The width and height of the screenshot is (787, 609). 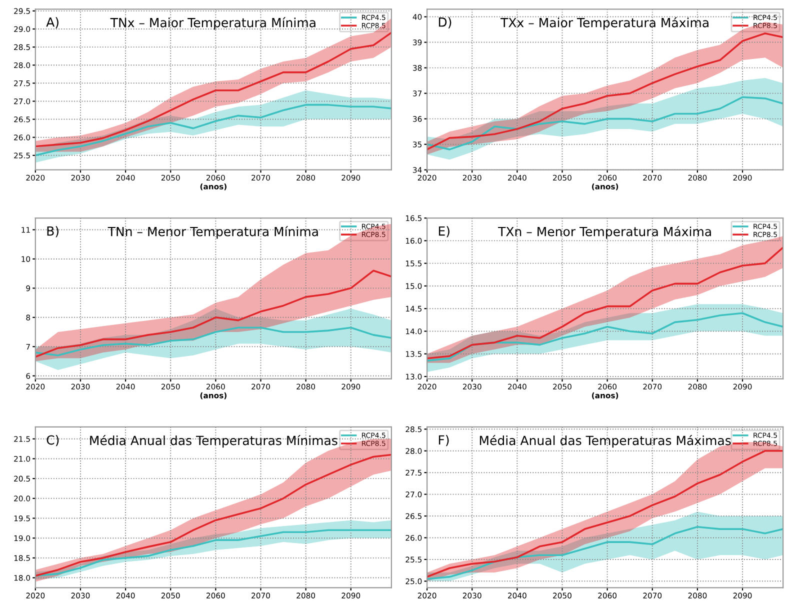 What do you see at coordinates (604, 232) in the screenshot?
I see `text: TXn – Menor Temperatura Máxima` at bounding box center [604, 232].